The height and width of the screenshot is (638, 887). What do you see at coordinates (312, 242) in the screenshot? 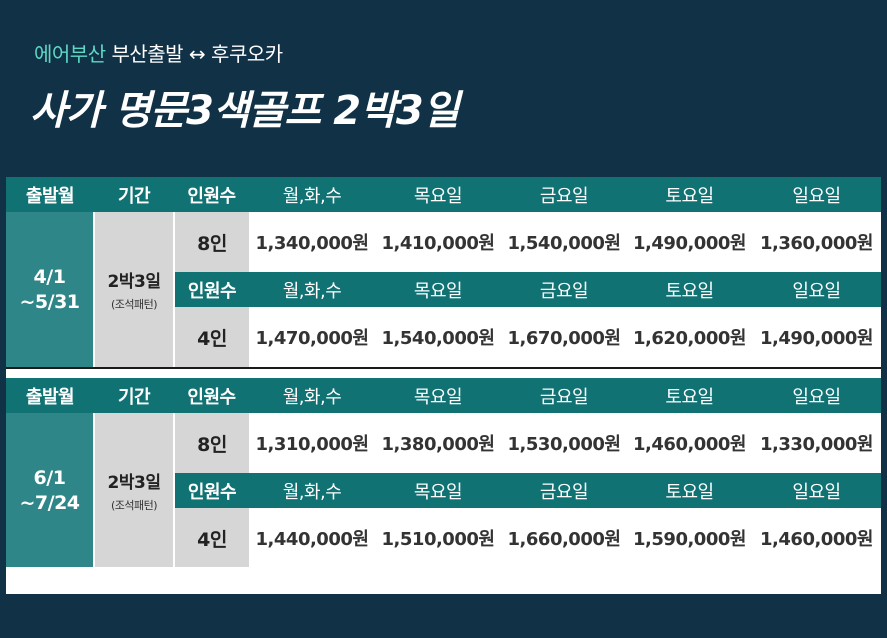
I see `price-cell: 1,340,000원` at bounding box center [312, 242].